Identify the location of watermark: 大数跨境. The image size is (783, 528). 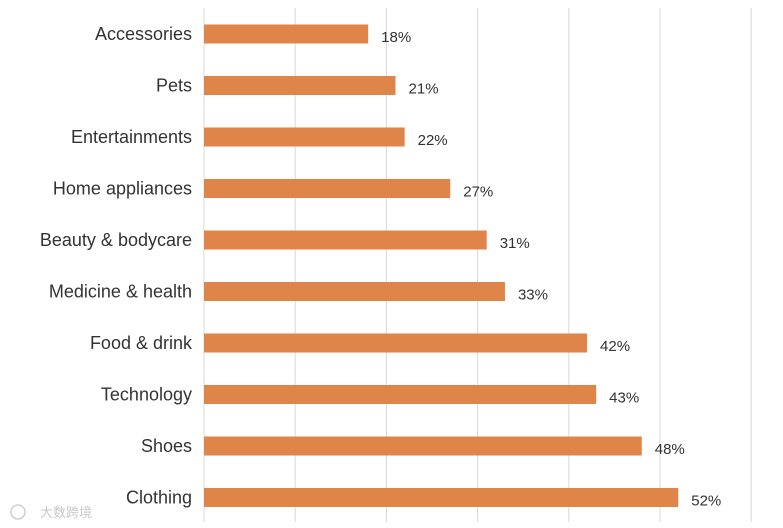
(51, 512).